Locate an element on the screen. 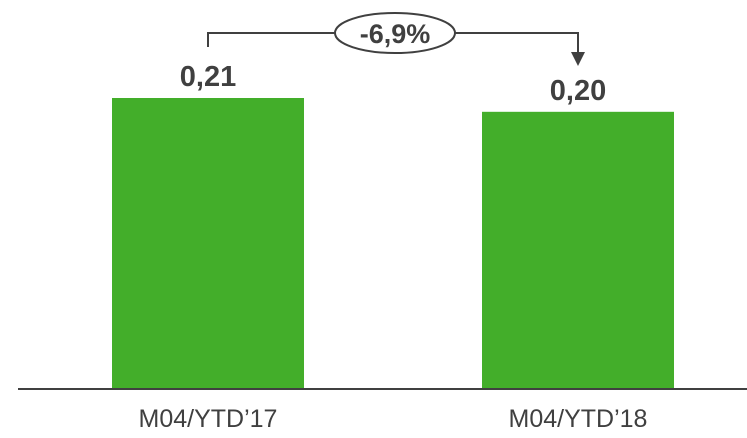 The height and width of the screenshot is (438, 747). value-label-1: 0,21 is located at coordinates (208, 77).